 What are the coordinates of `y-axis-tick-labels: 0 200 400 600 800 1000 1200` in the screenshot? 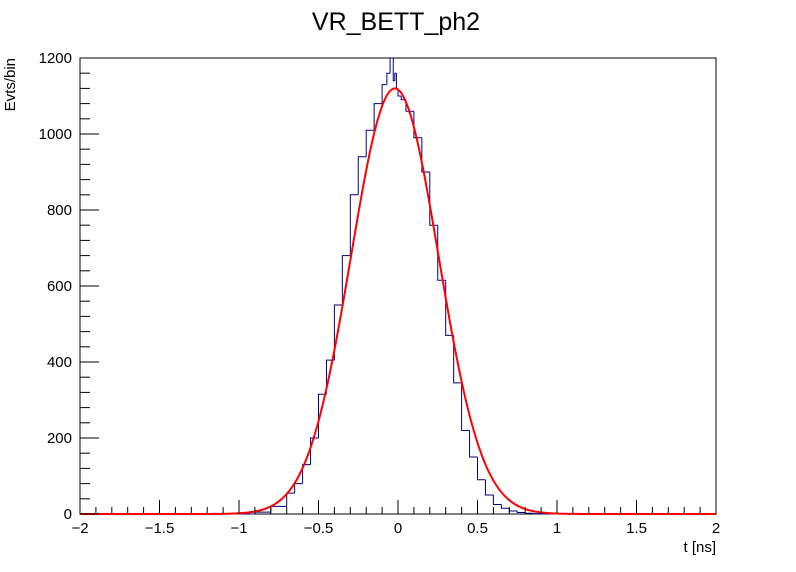 It's located at (55, 286).